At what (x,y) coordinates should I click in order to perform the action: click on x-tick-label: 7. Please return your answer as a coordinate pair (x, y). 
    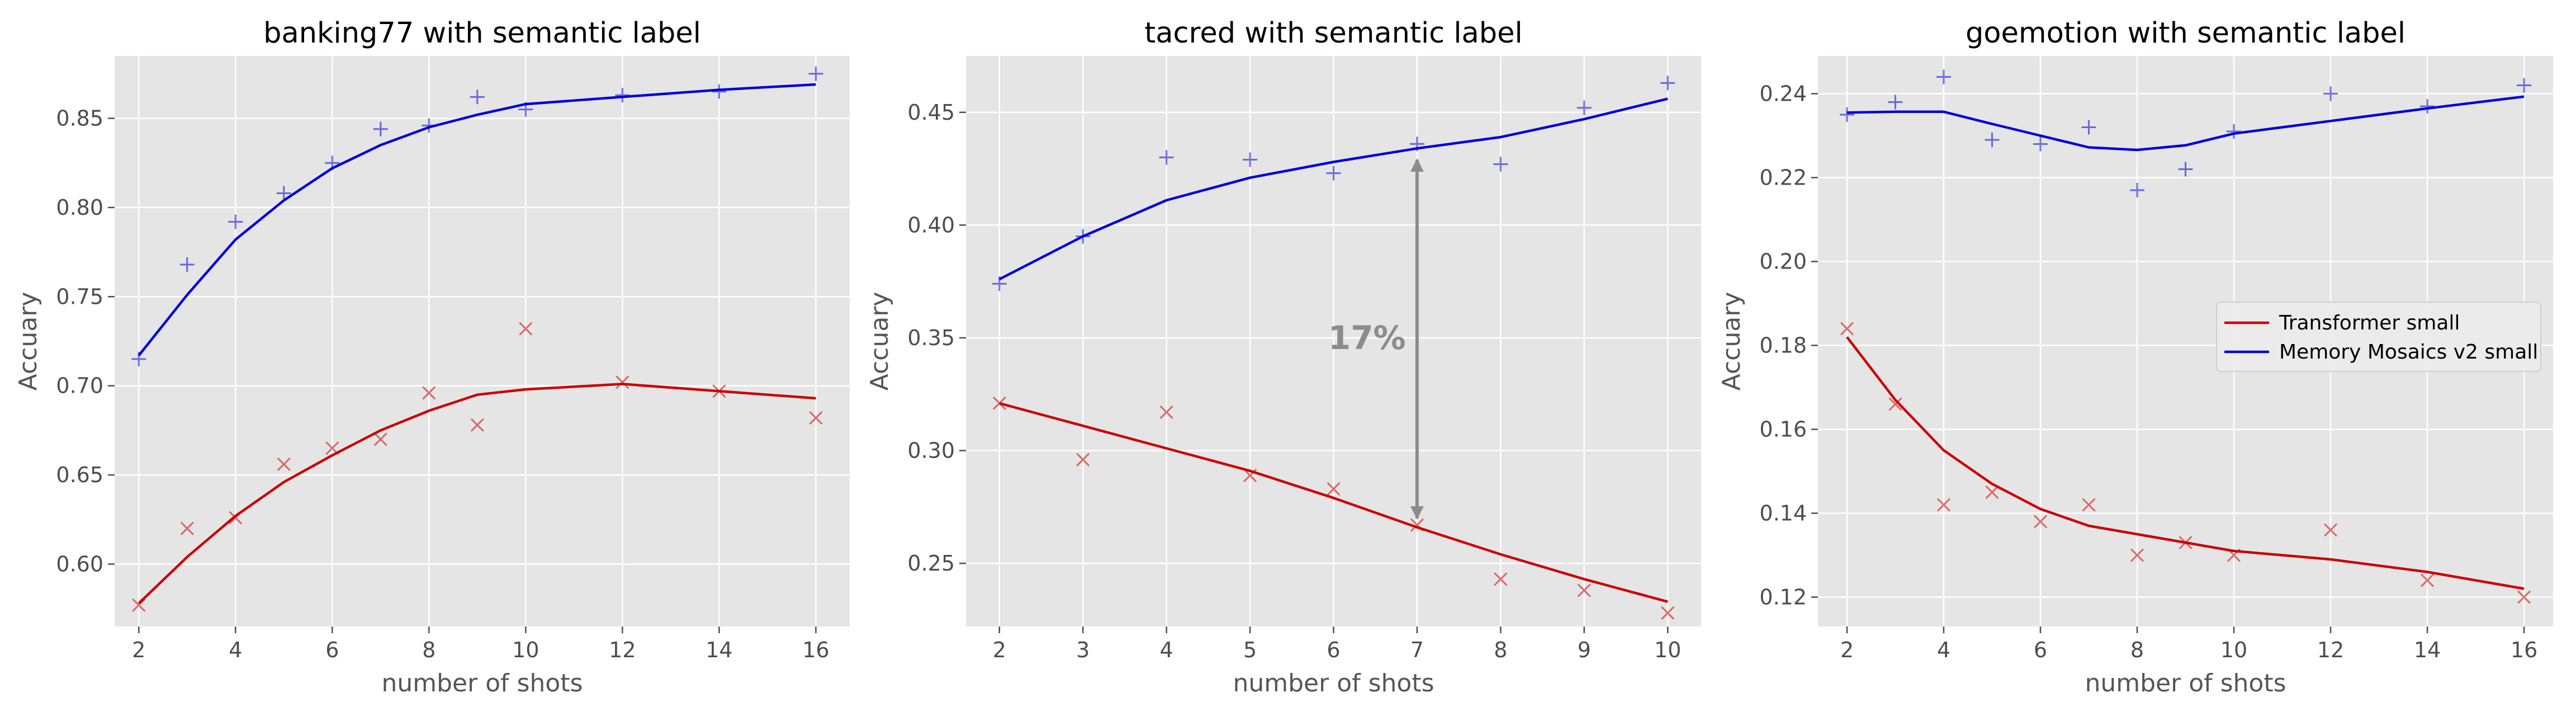
    Looking at the image, I should click on (1417, 650).